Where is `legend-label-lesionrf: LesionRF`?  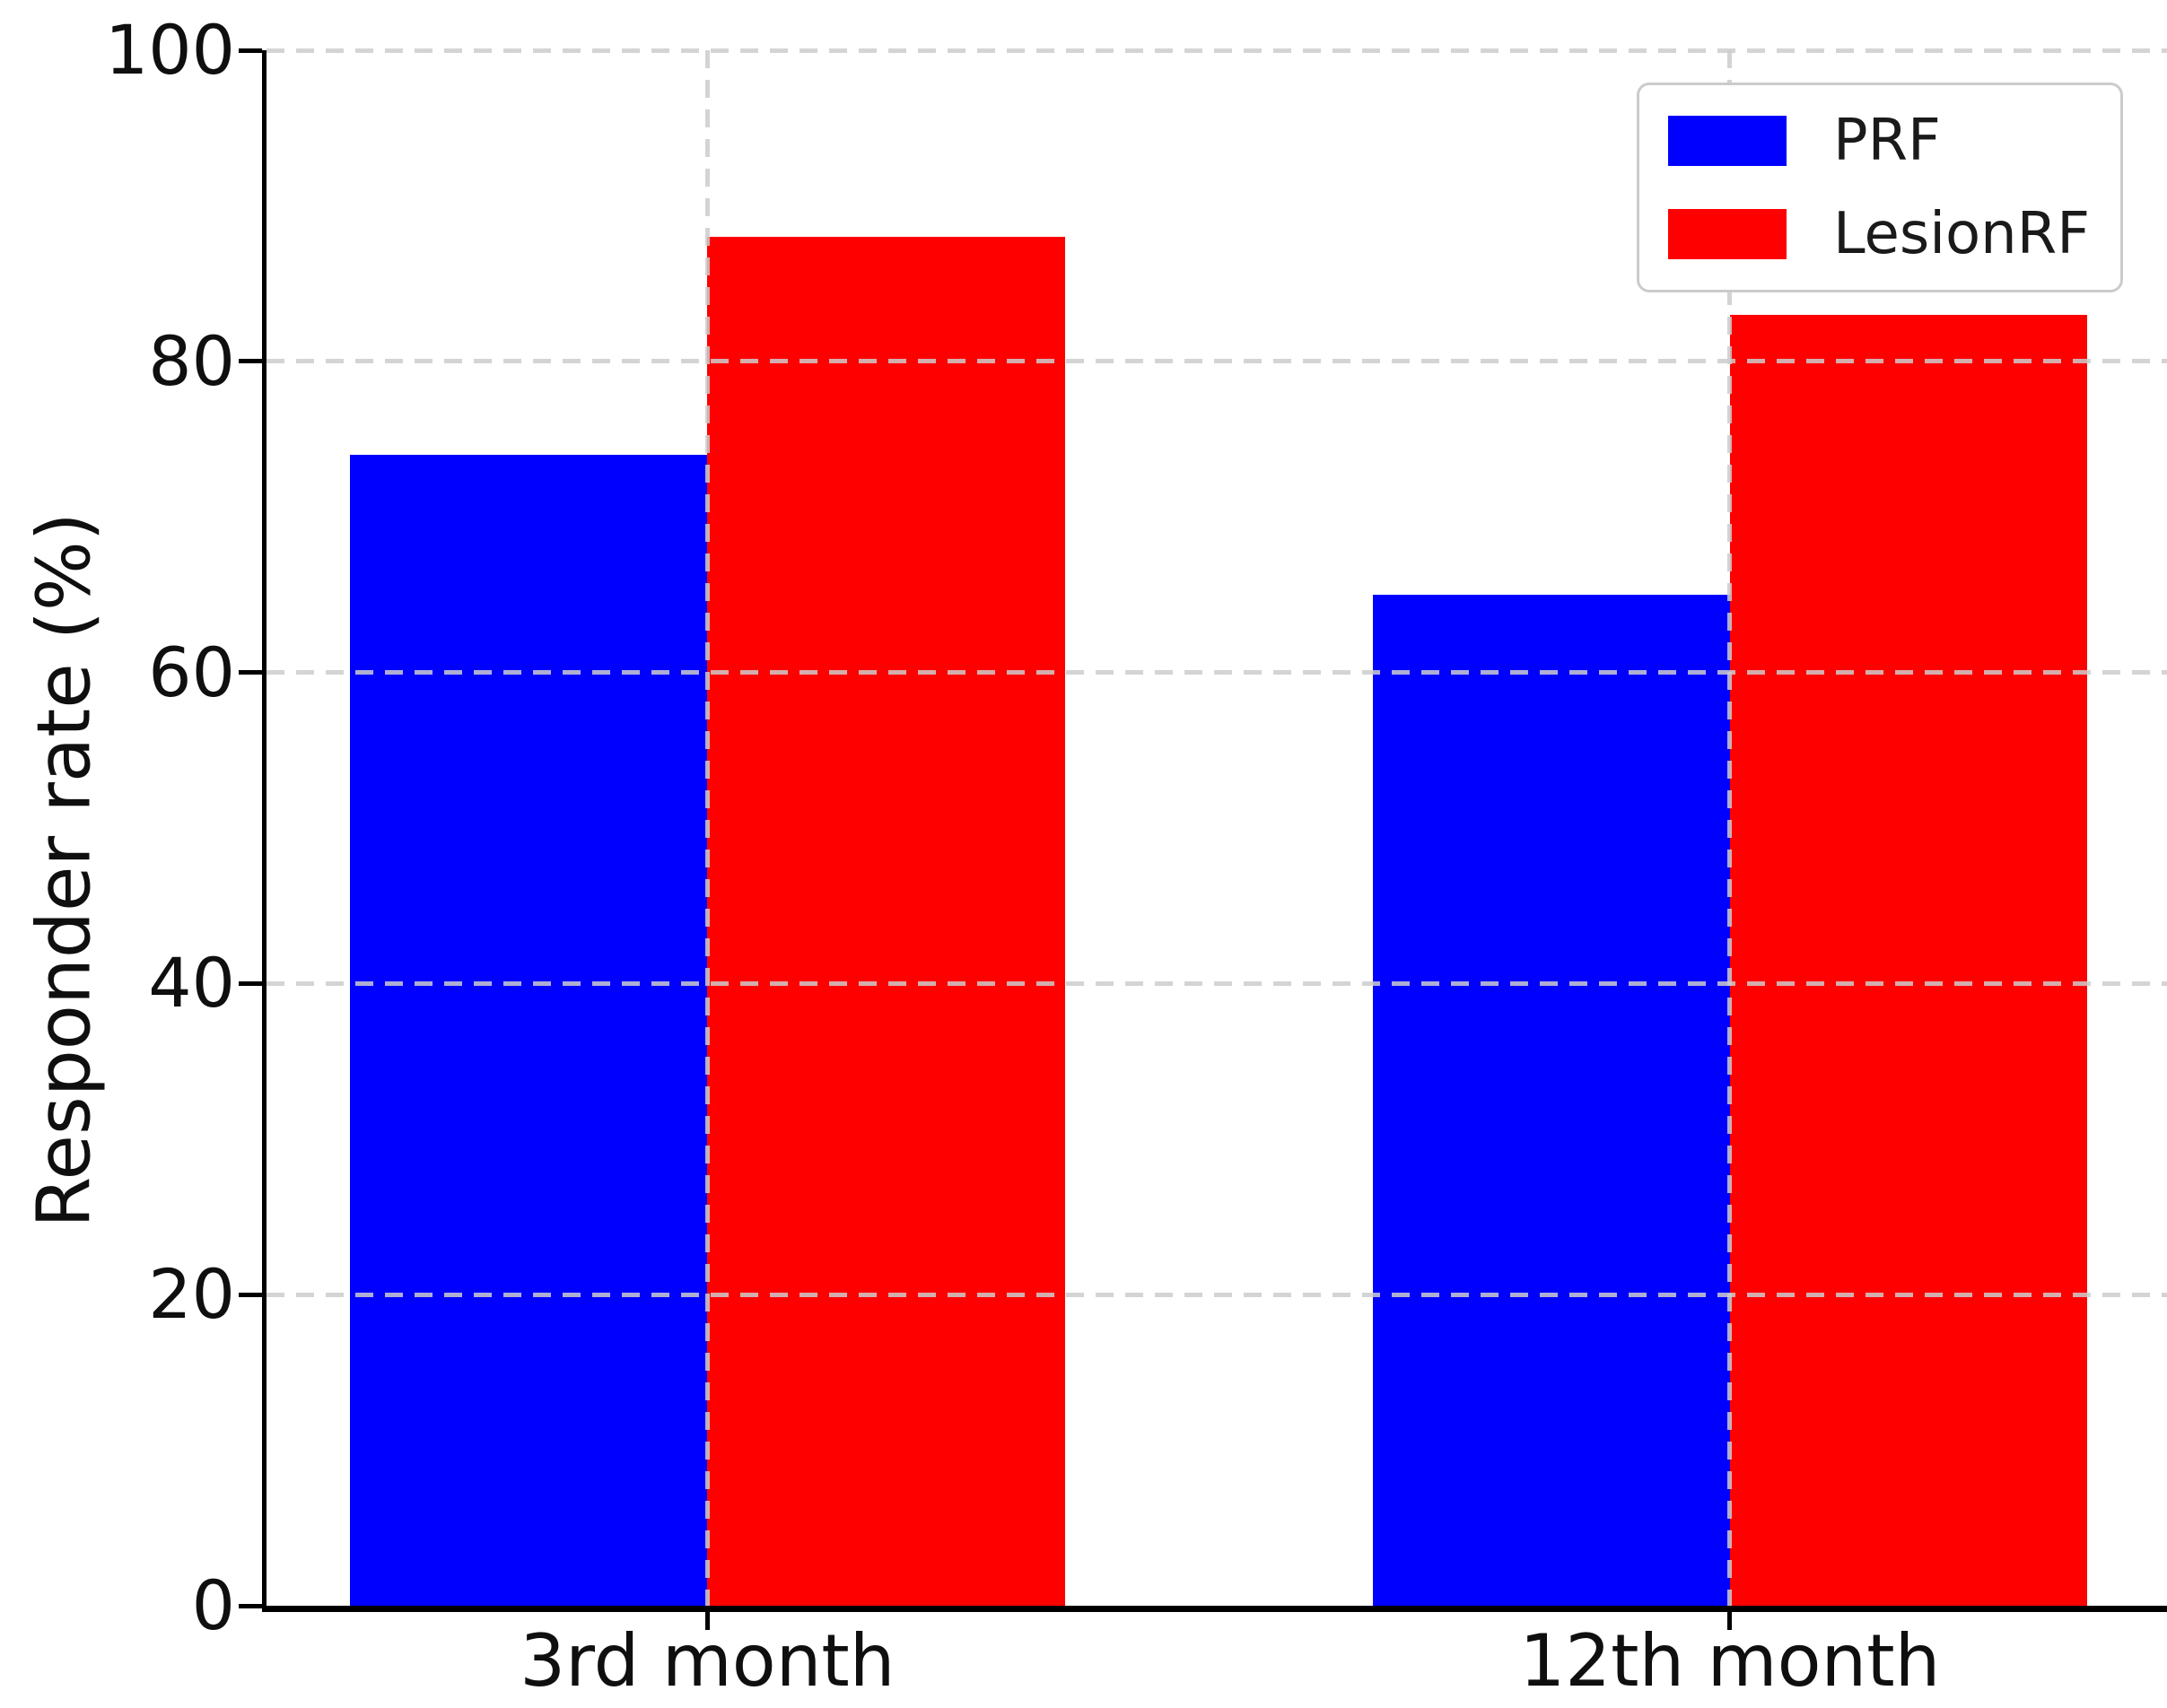 legend-label-lesionrf: LesionRF is located at coordinates (1961, 234).